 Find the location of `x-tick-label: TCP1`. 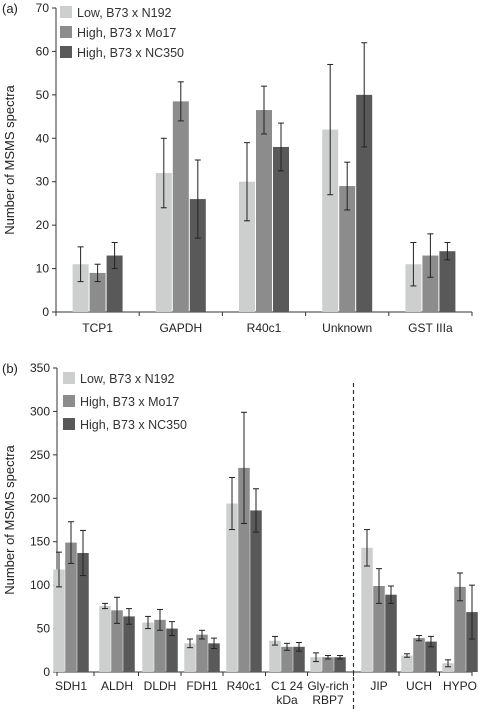

x-tick-label: TCP1 is located at coordinates (97, 328).